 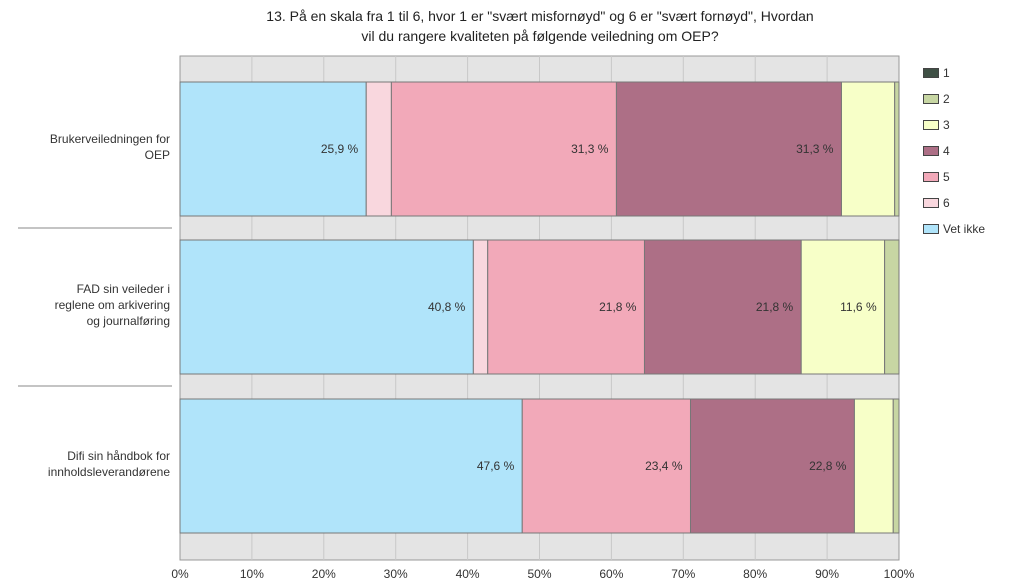 I want to click on x-tick-label: 100%, so click(x=899, y=574).